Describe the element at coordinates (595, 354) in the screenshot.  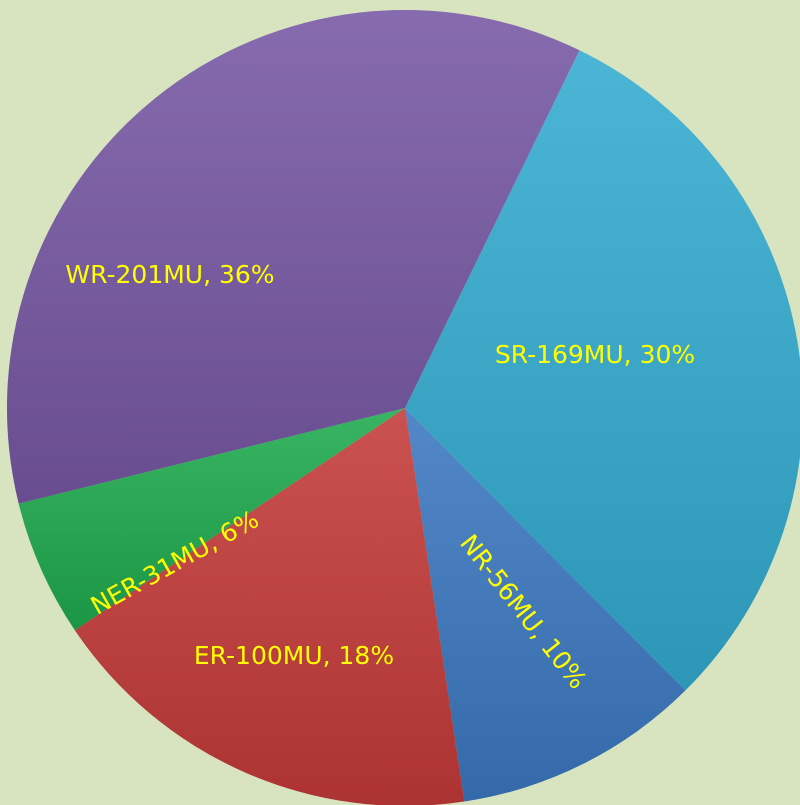
I see `data-label: SR-169MU, 30%` at that location.